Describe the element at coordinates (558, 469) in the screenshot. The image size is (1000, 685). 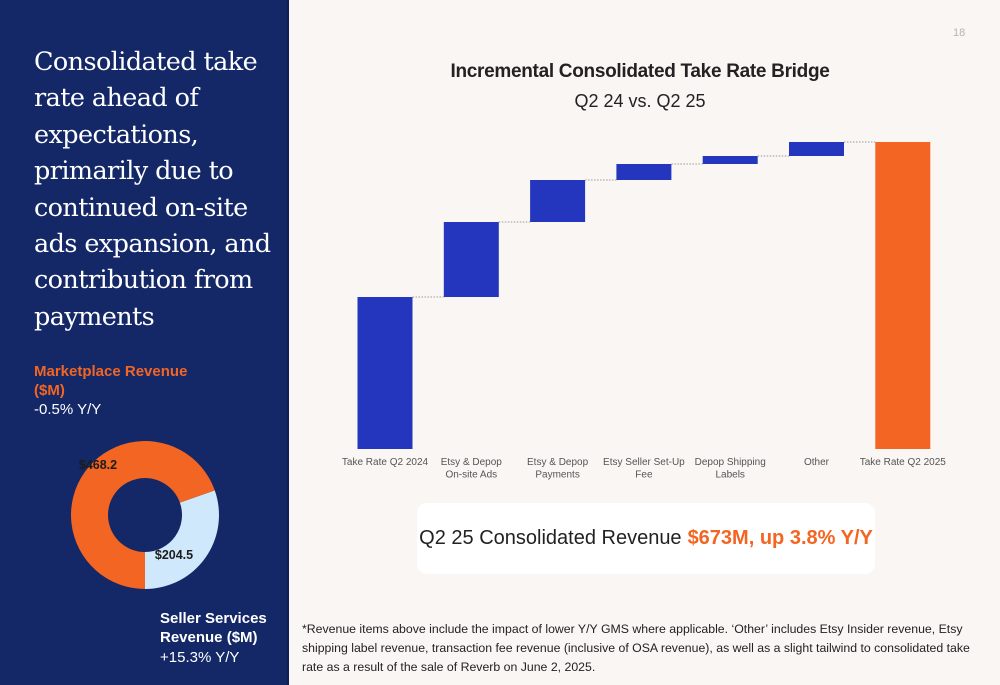
I see `x-tick-label: Etsy & Depop Payments` at that location.